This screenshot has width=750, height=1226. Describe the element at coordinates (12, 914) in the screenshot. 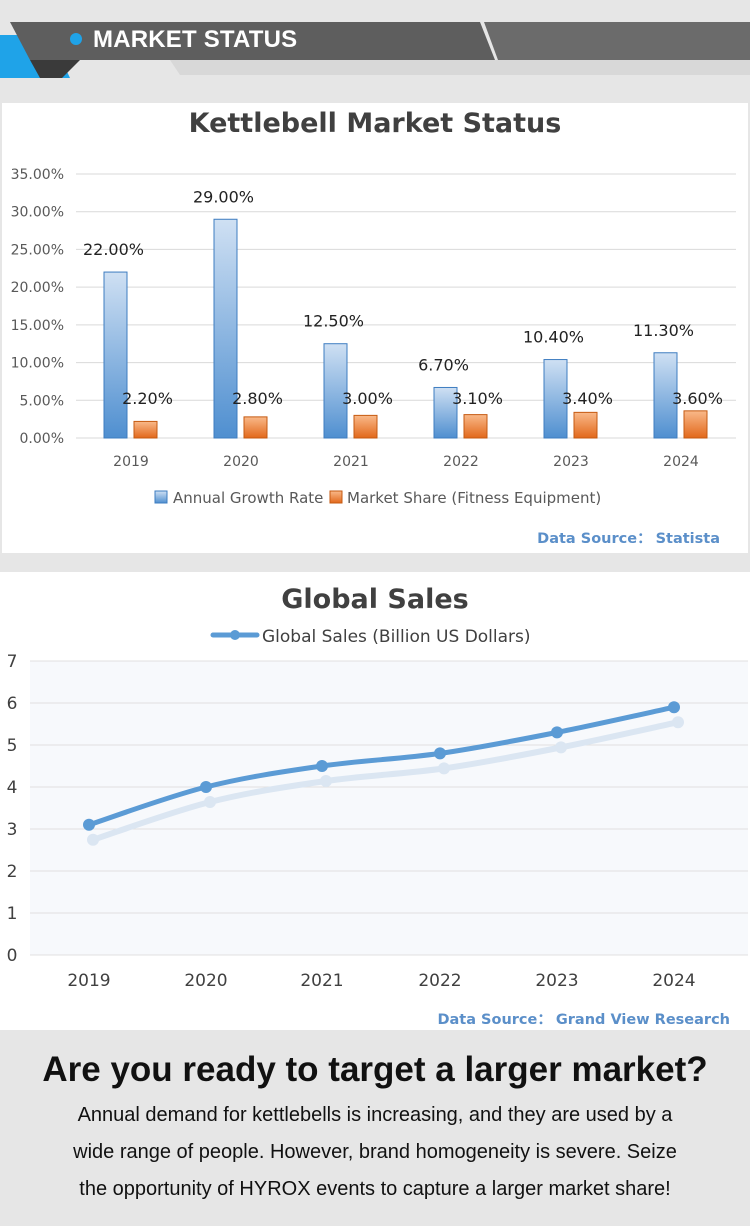

I see `y-tick-label: 1` at that location.